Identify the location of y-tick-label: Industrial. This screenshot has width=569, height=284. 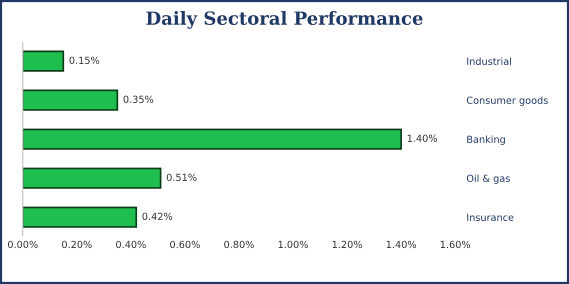
(489, 61).